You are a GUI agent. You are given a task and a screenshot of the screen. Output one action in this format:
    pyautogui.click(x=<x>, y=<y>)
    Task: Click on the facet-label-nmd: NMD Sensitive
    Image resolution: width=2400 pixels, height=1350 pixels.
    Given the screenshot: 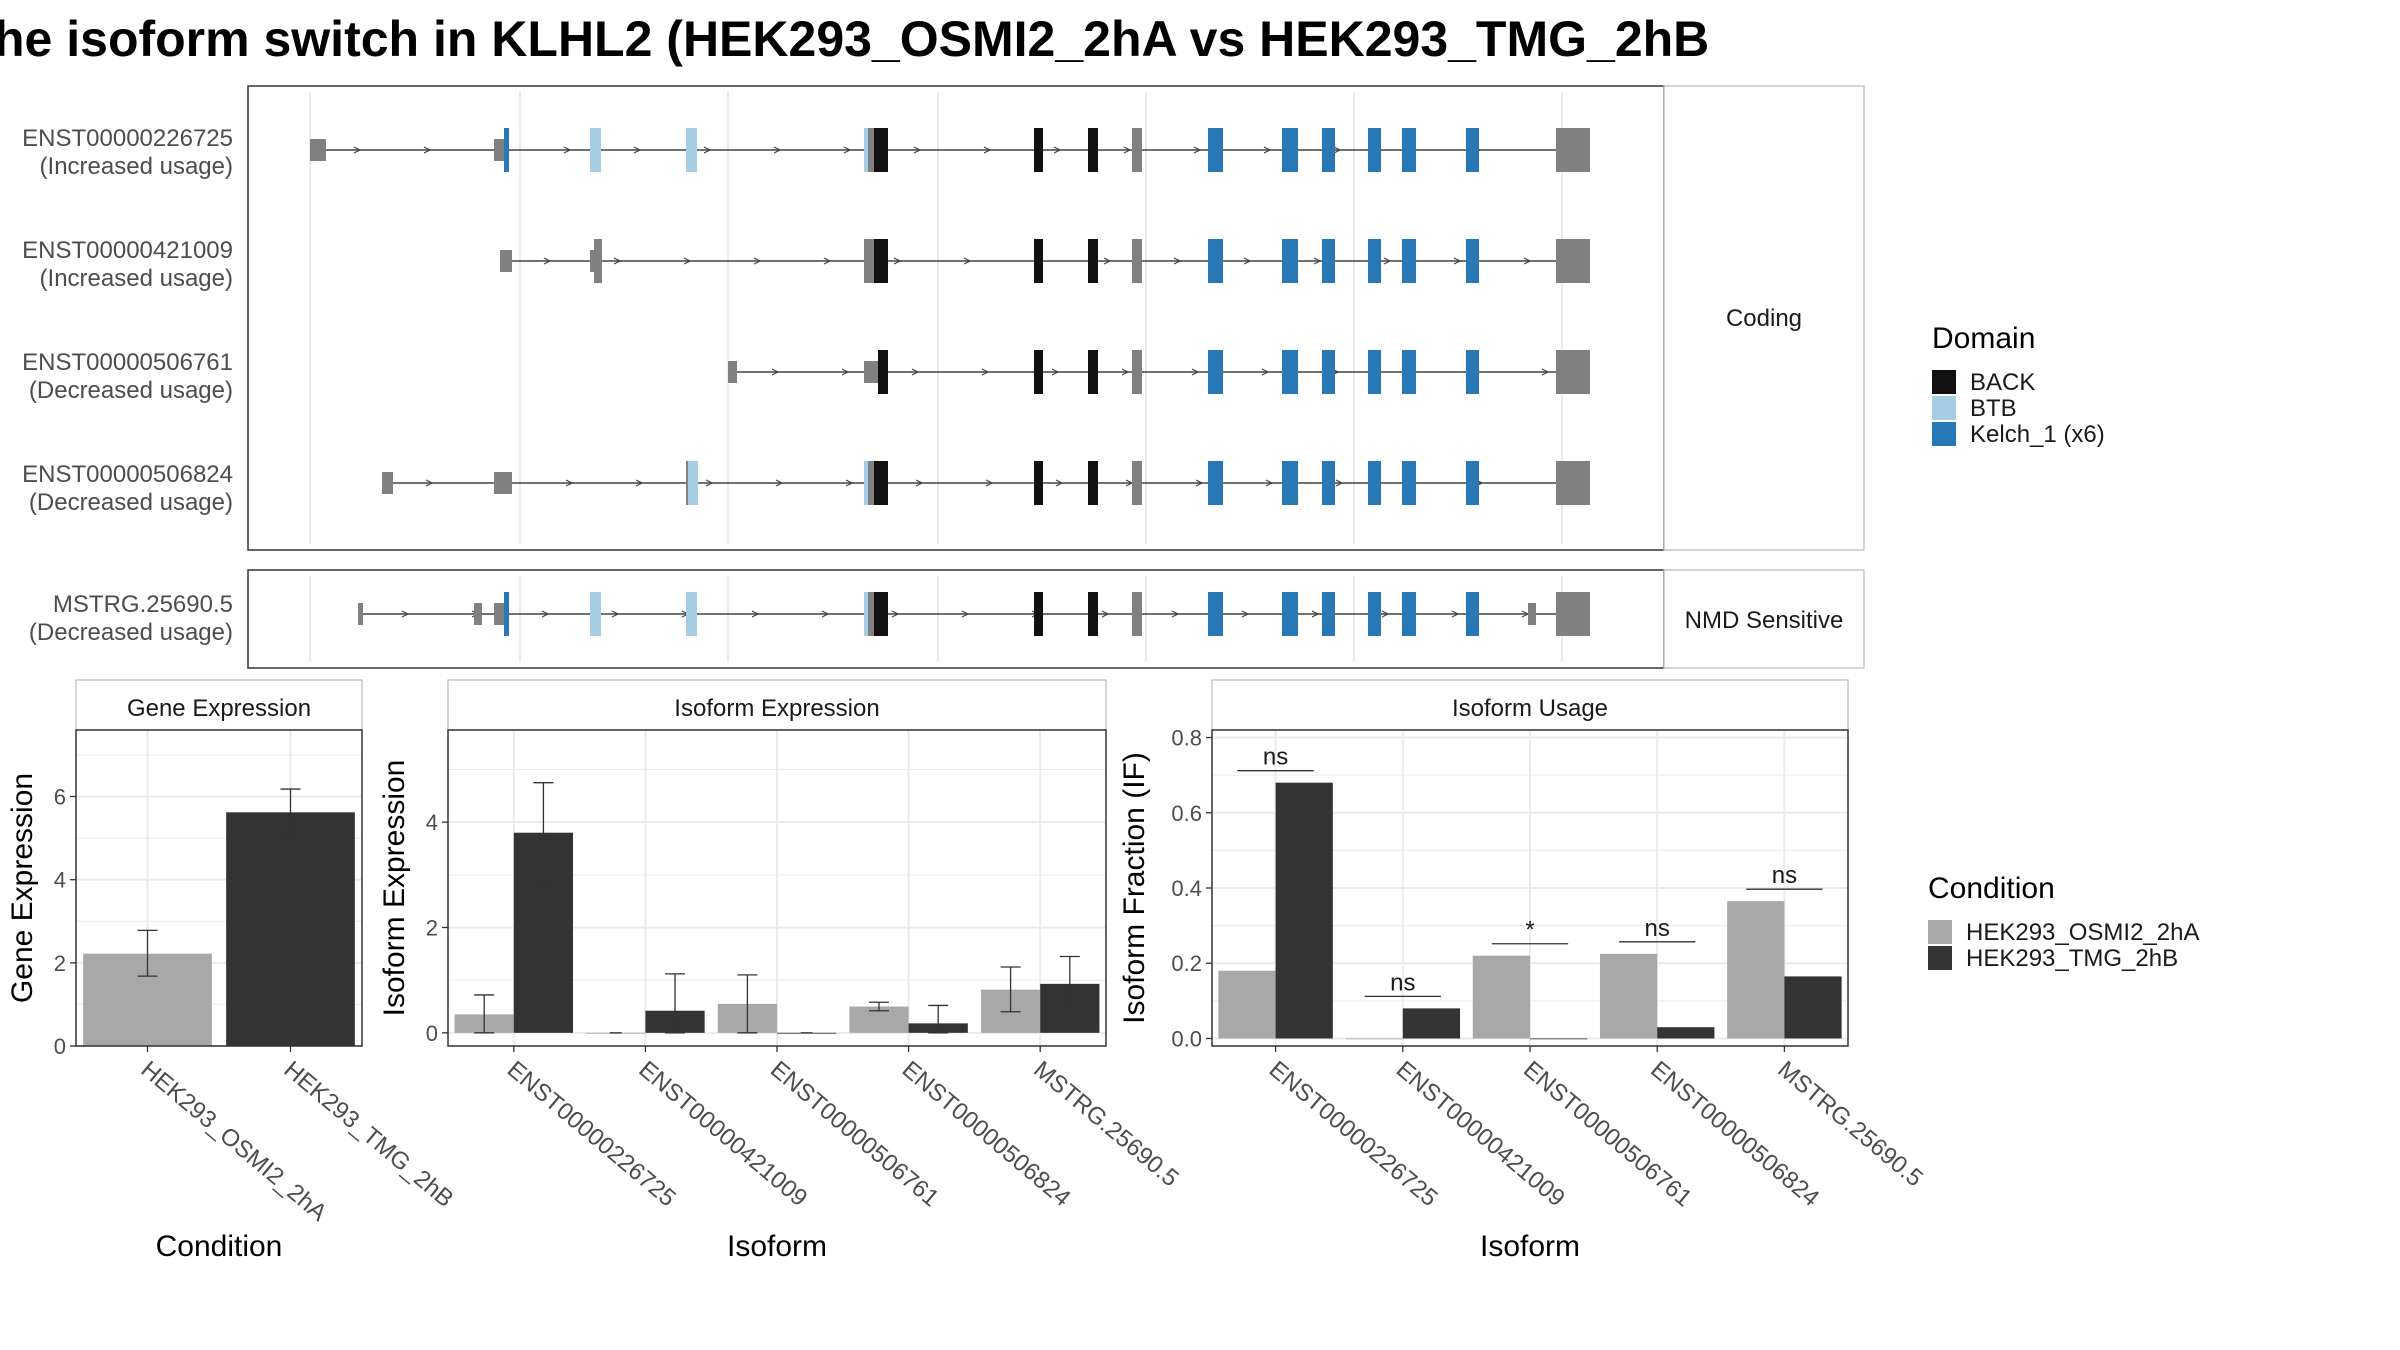 What is the action you would take?
    pyautogui.click(x=1764, y=620)
    